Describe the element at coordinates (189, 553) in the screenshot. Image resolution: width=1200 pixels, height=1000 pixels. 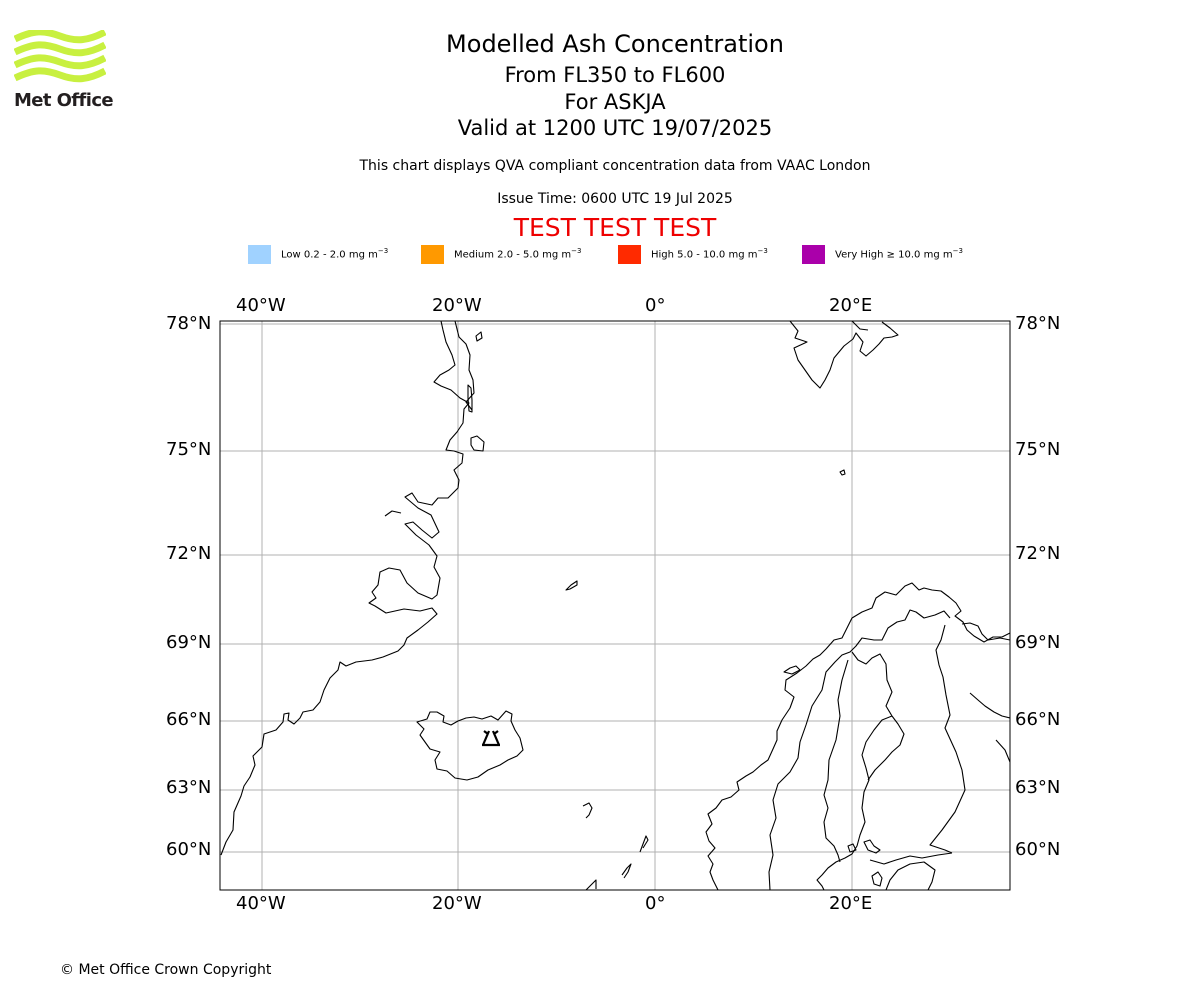
I see `lat-tick-left: 72°N` at that location.